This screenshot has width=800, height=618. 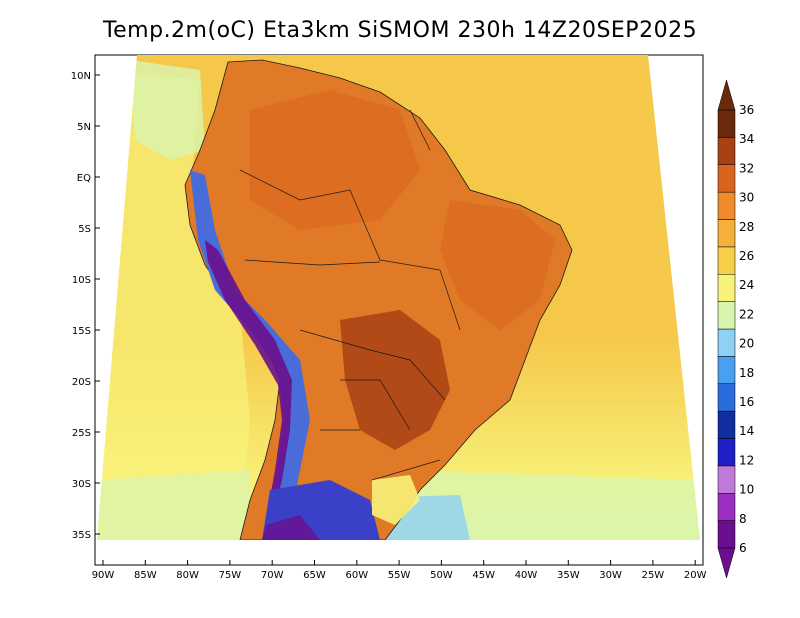 I want to click on lat-tick-label: 25S, so click(x=81, y=433).